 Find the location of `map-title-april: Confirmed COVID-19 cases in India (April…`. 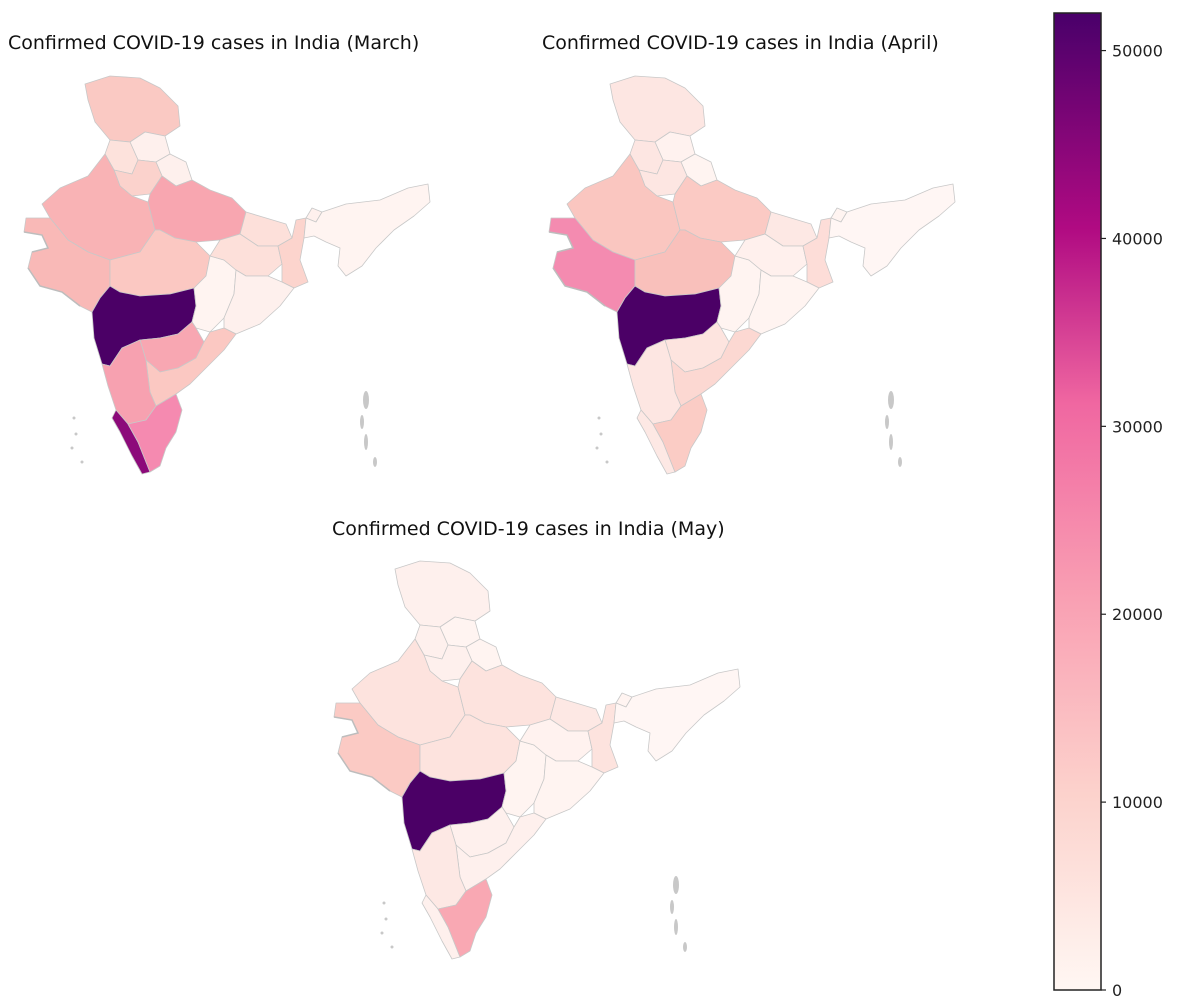

map-title-april: Confirmed COVID-19 cases in India (April… is located at coordinates (740, 43).